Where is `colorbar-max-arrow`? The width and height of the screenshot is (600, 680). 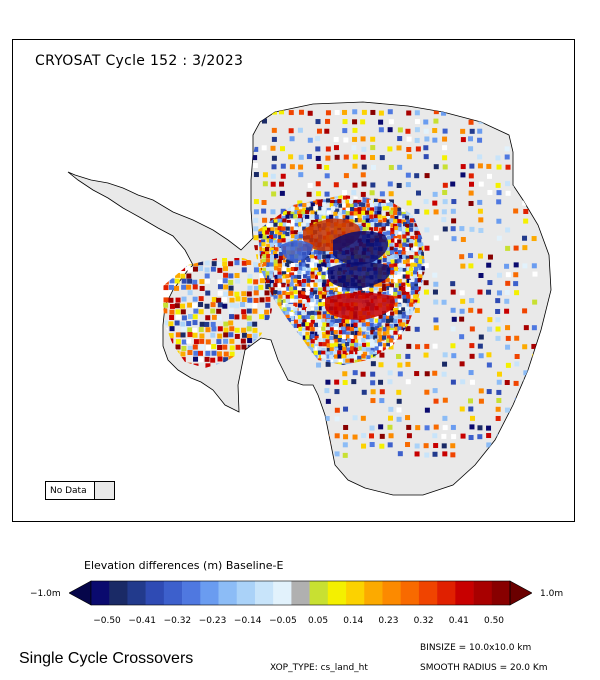 colorbar-max-arrow is located at coordinates (520, 593).